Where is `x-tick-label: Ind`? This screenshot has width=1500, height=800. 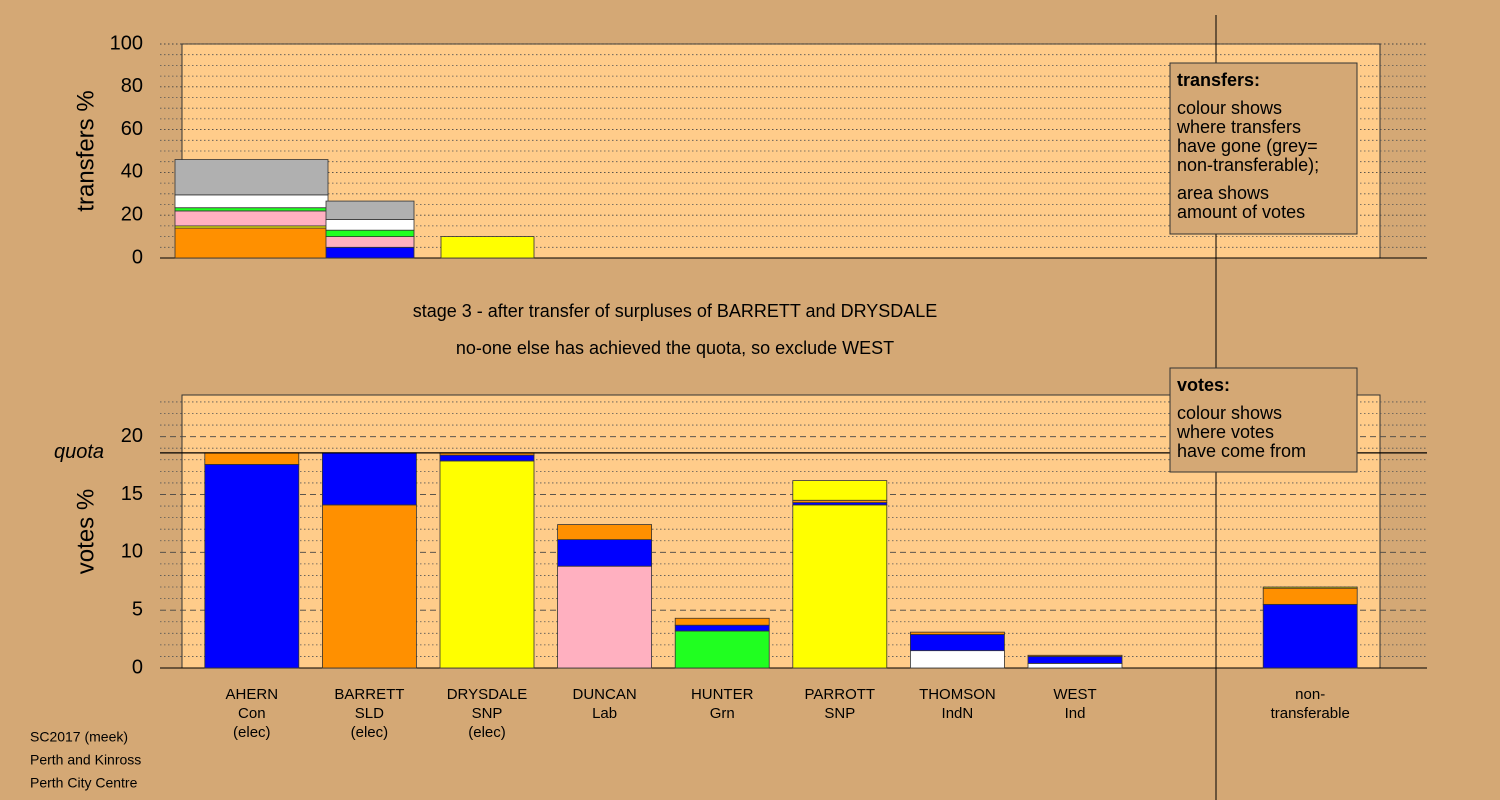 x-tick-label: Ind is located at coordinates (1075, 713).